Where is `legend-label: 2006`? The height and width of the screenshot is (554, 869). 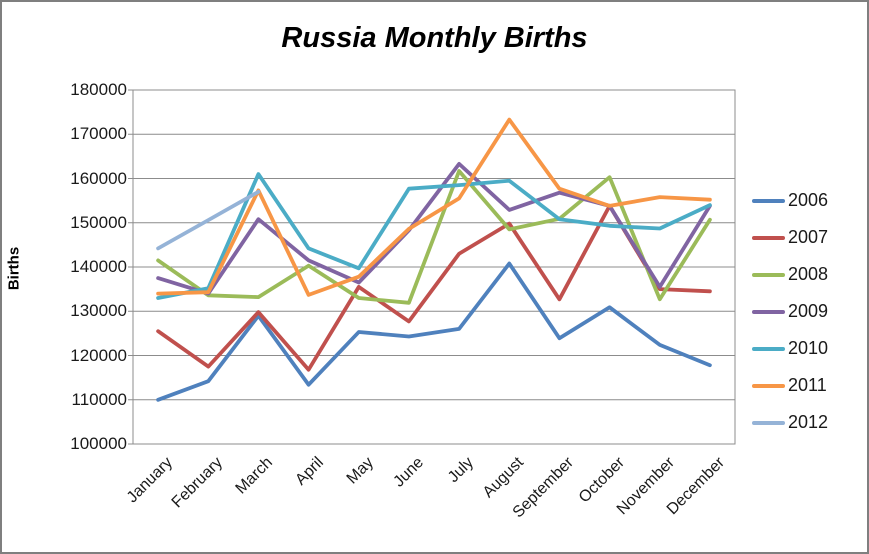 legend-label: 2006 is located at coordinates (808, 200).